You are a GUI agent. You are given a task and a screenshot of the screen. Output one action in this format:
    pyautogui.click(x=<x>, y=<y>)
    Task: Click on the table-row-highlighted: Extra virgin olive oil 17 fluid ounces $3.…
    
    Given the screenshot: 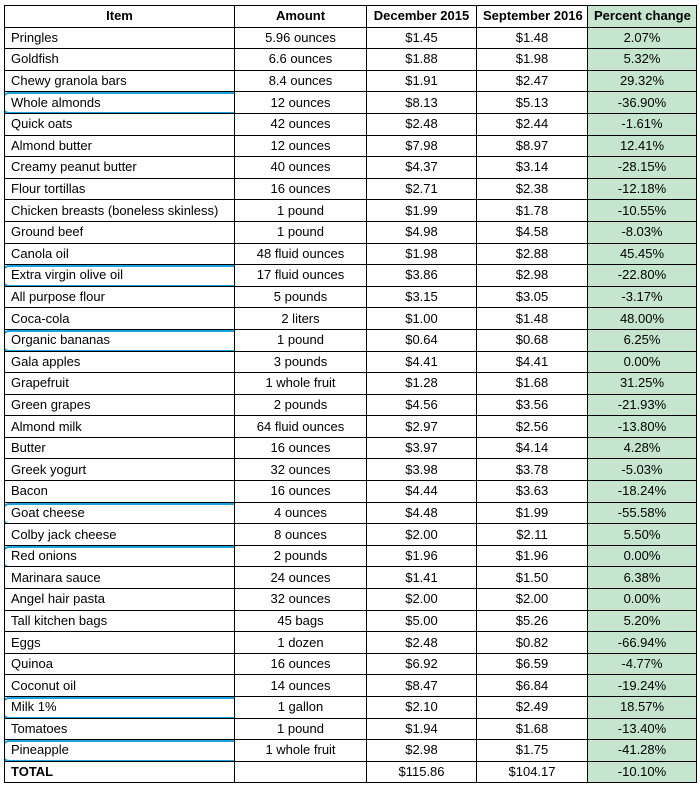 What is the action you would take?
    pyautogui.click(x=350, y=275)
    